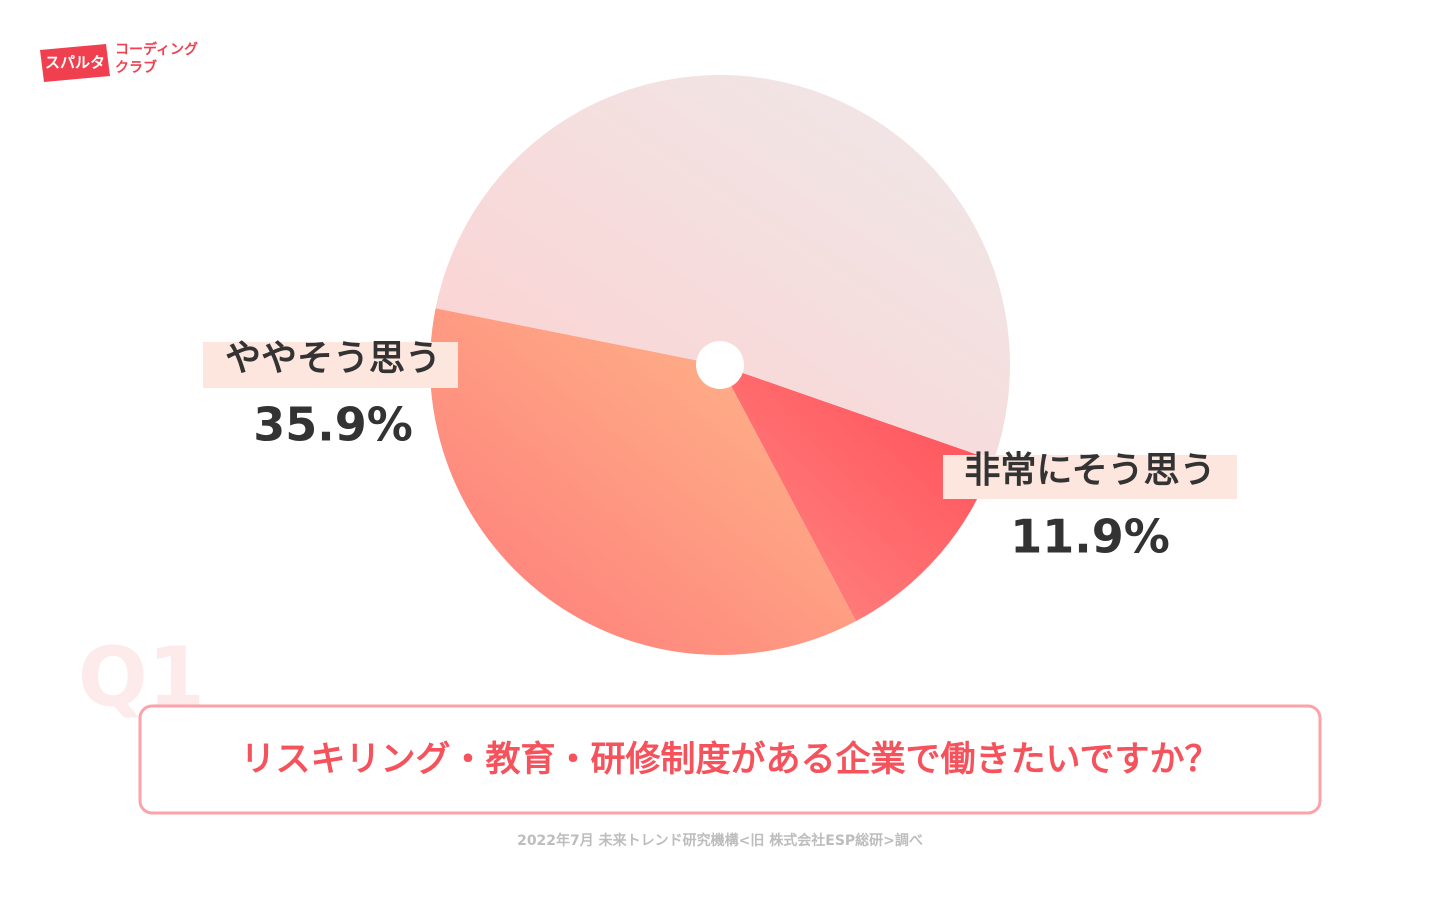  I want to click on source-note: 2022年7月 未来トレンド研究機構<旧 株式会社ESP総研>調べ, so click(720, 840).